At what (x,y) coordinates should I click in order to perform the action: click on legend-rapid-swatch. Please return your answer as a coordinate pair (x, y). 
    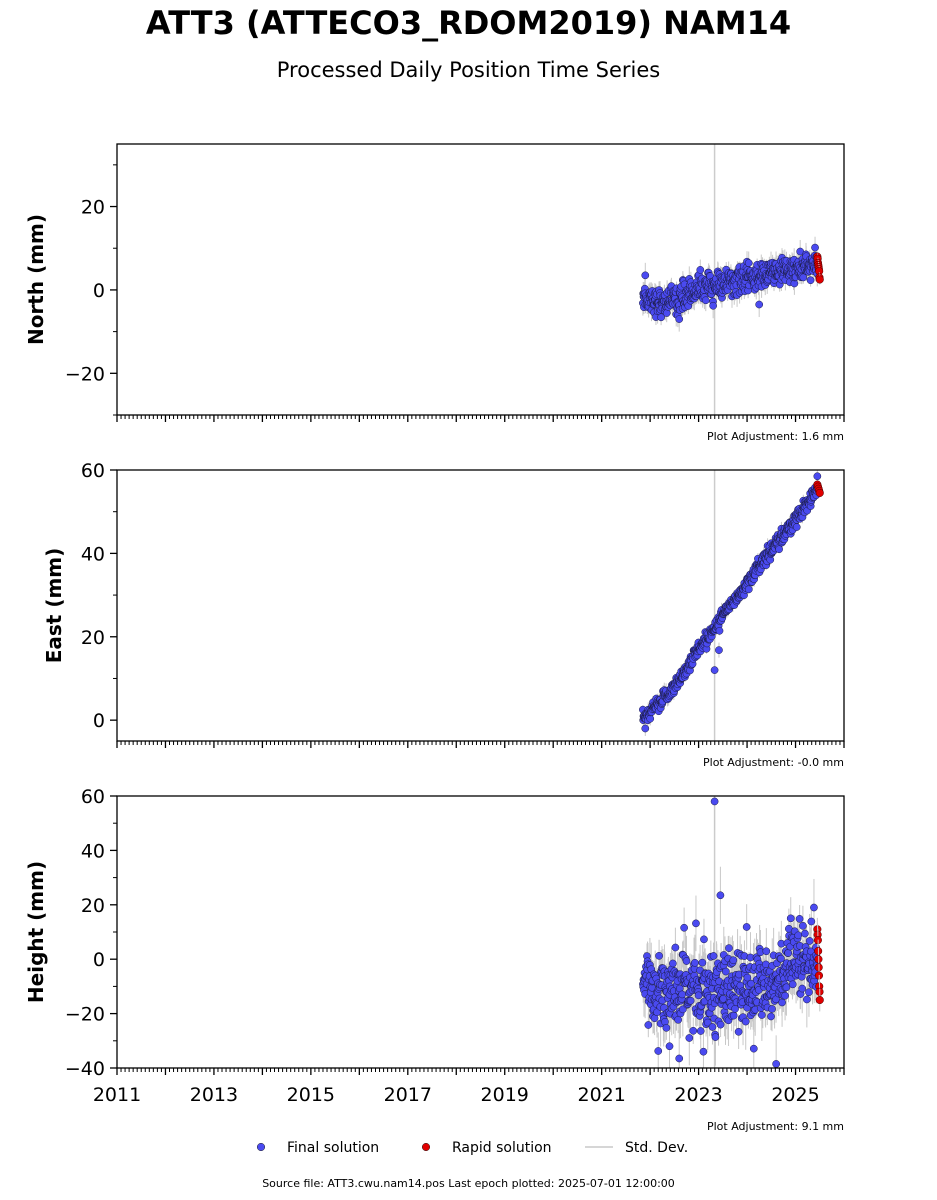
    Looking at the image, I should click on (426, 1147).